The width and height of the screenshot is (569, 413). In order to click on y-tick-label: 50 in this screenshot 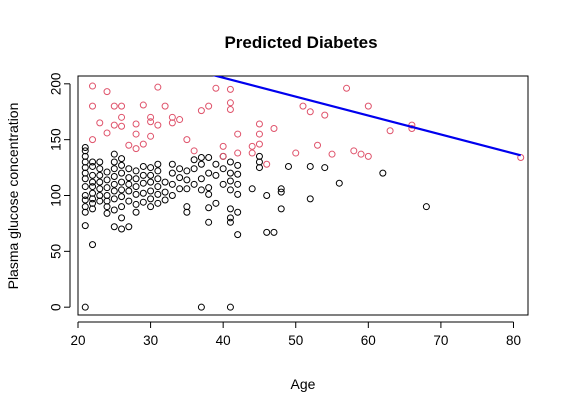, I will do `click(56, 251)`.